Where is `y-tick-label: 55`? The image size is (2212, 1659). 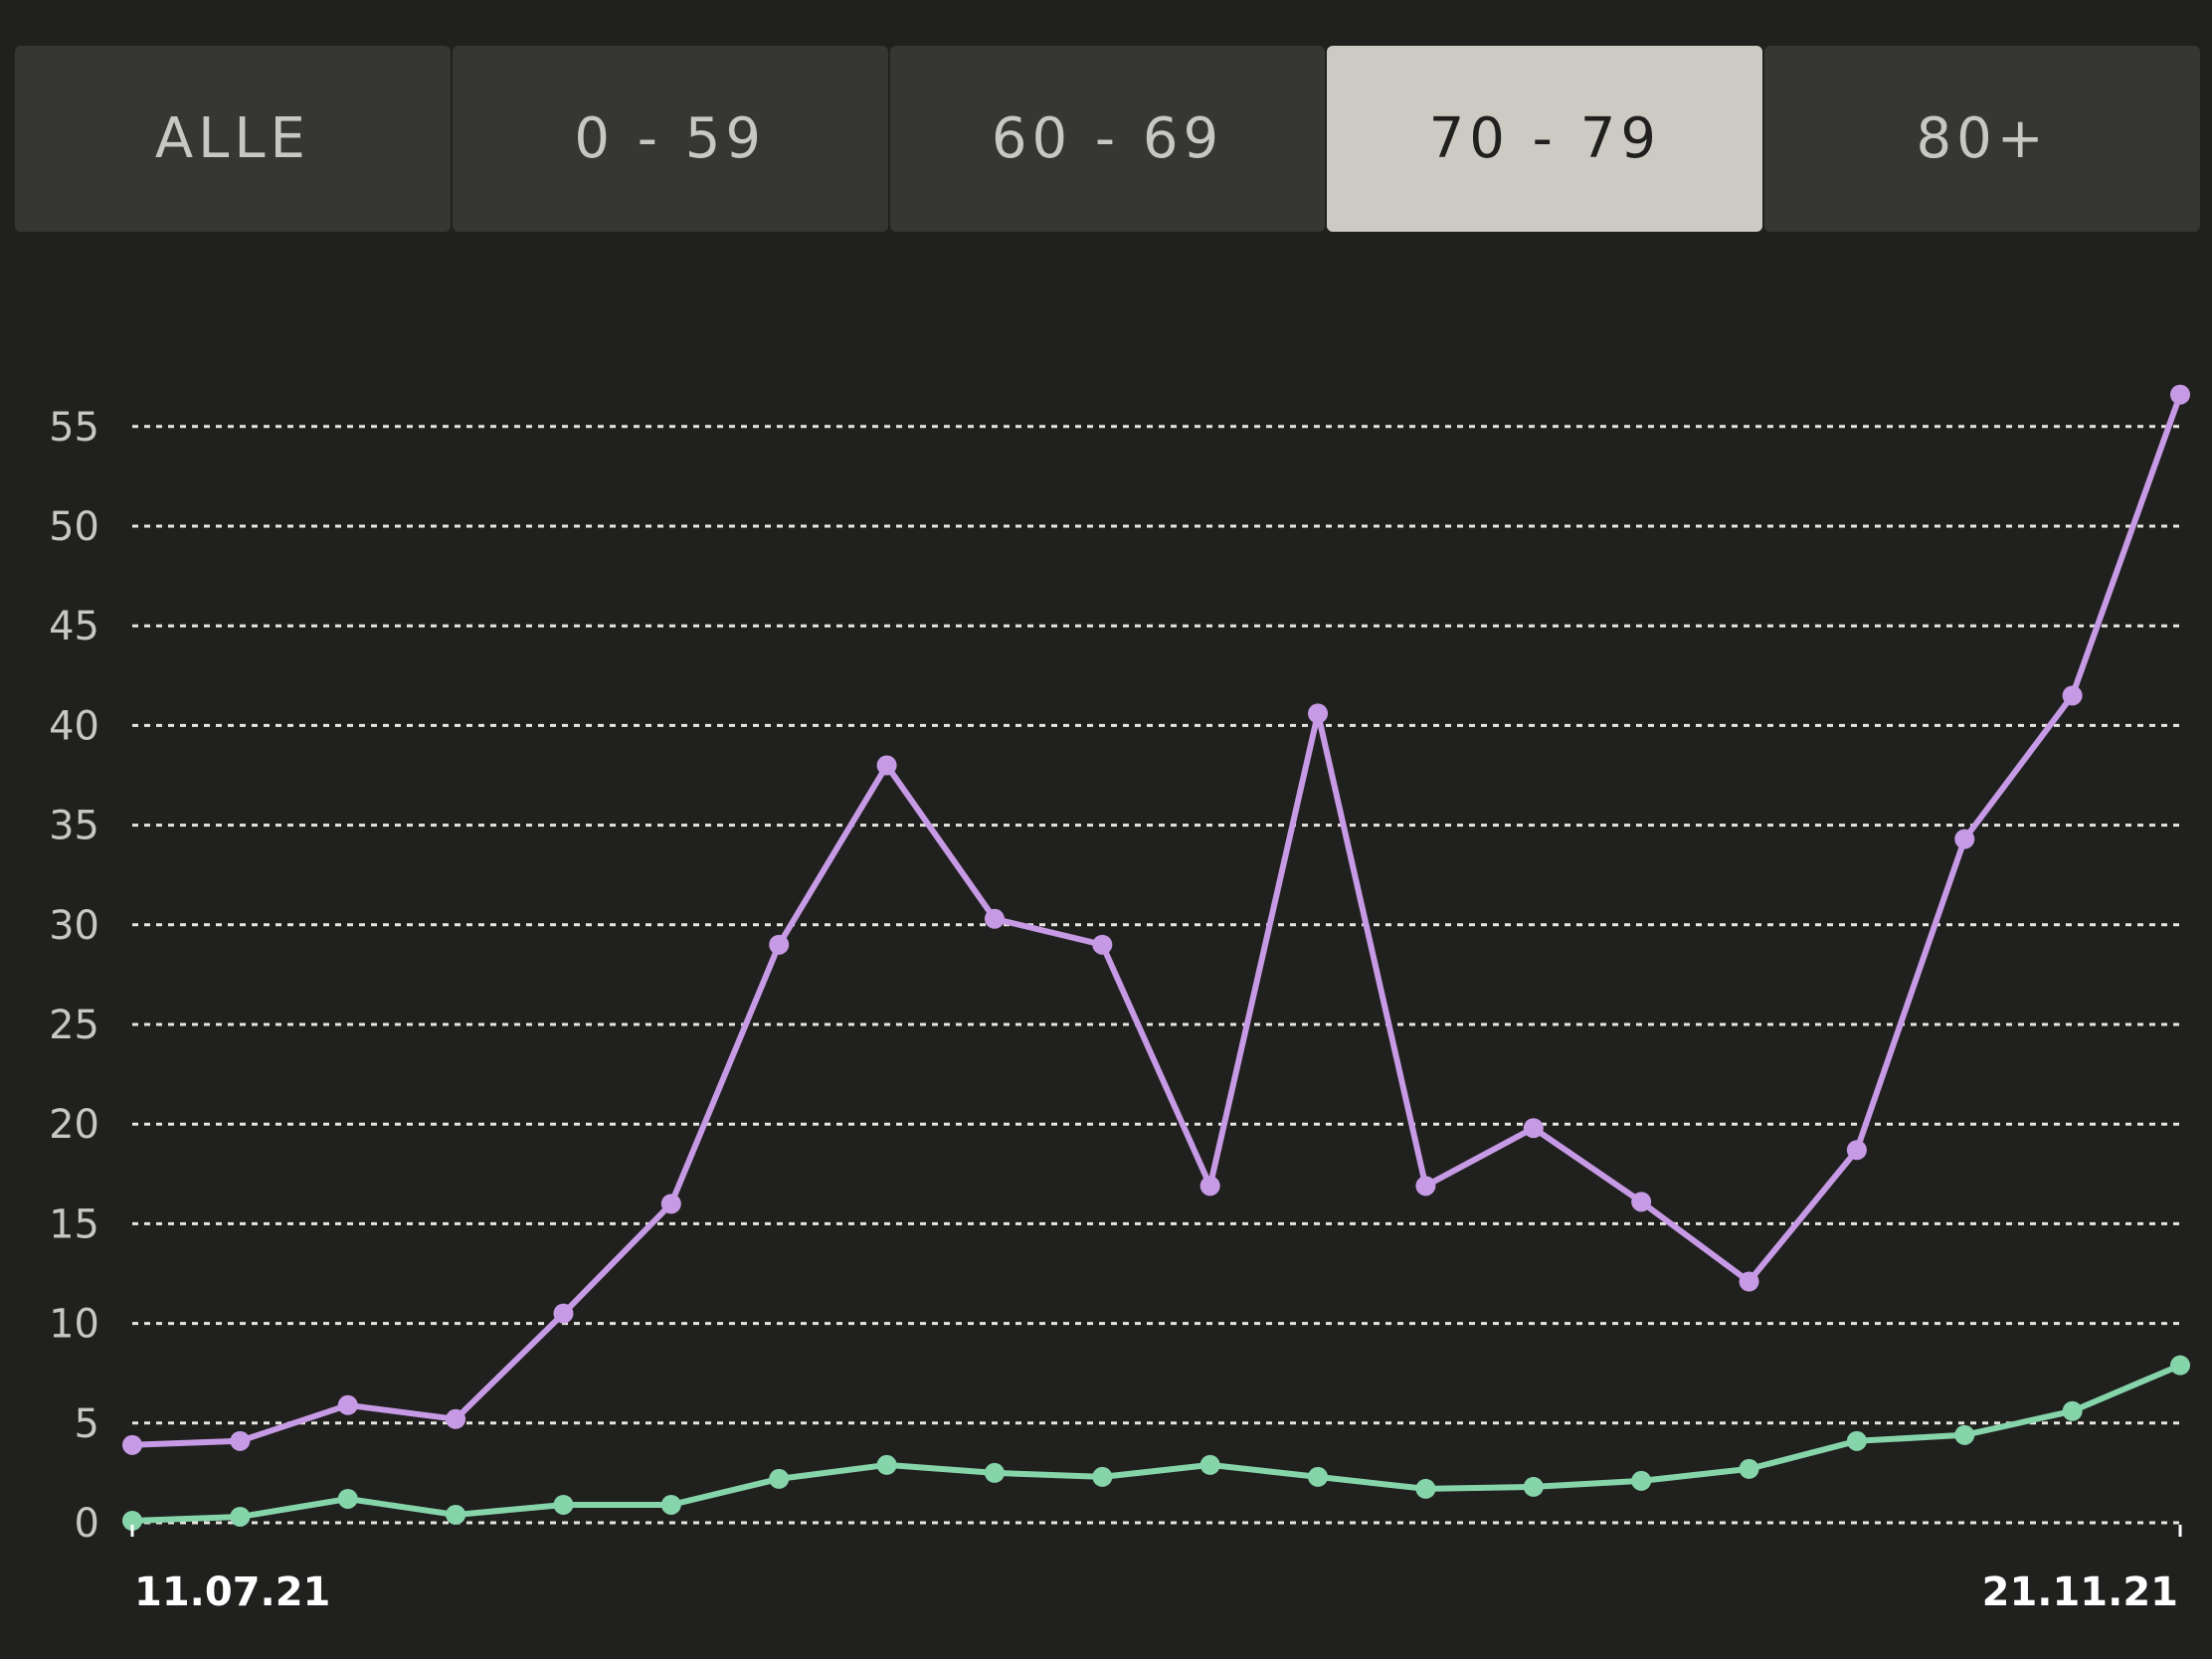
y-tick-label: 55 is located at coordinates (74, 428).